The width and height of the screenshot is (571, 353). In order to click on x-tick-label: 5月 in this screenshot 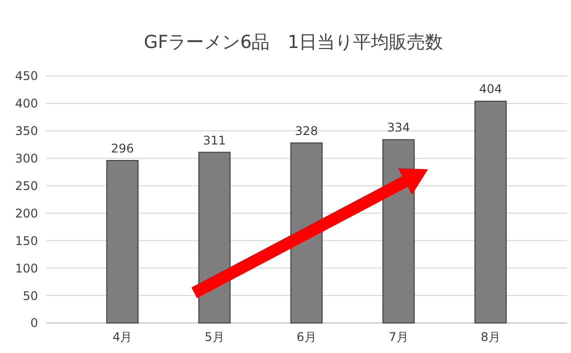, I will do `click(214, 337)`.